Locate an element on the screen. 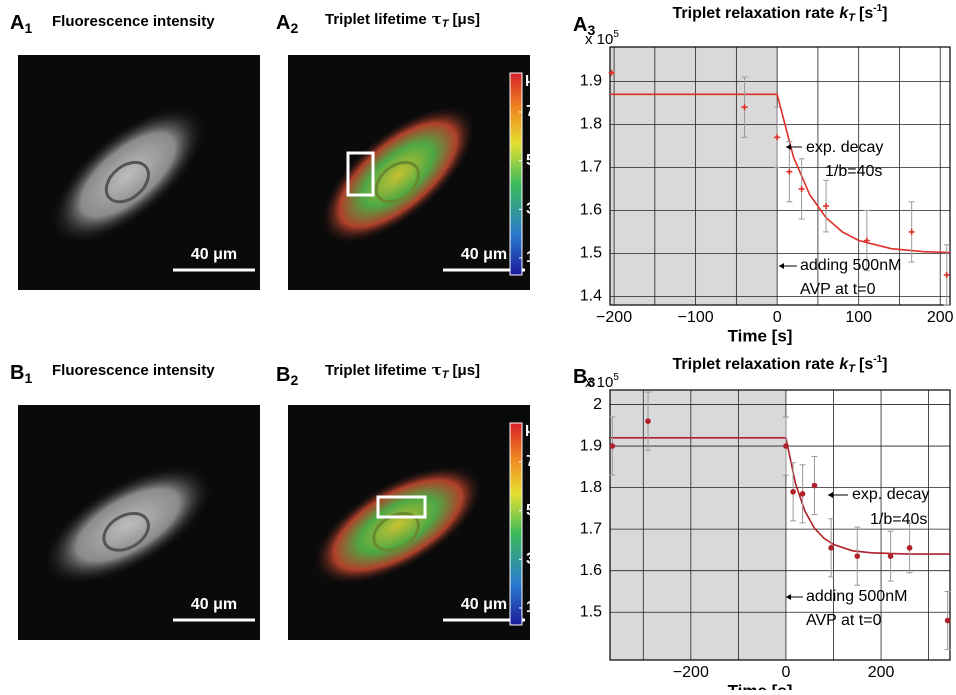 This screenshot has height=695, width=956. text-part: x 10 is located at coordinates (599, 39).